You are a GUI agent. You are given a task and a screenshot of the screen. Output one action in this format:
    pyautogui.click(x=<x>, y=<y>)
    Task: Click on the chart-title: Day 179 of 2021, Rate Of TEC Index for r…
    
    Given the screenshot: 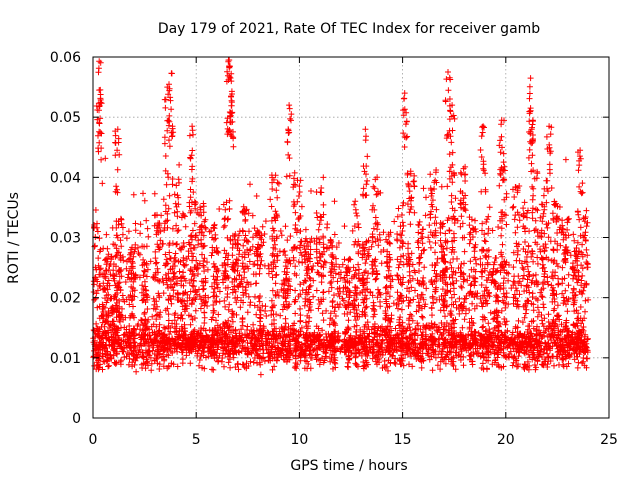 What is the action you would take?
    pyautogui.click(x=349, y=29)
    